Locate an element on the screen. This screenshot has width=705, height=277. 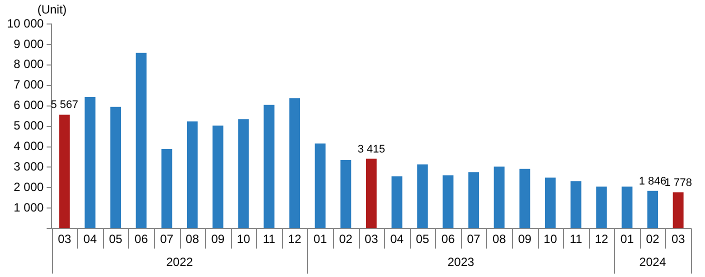
y-tick-label: 2 000 is located at coordinates (29, 187).